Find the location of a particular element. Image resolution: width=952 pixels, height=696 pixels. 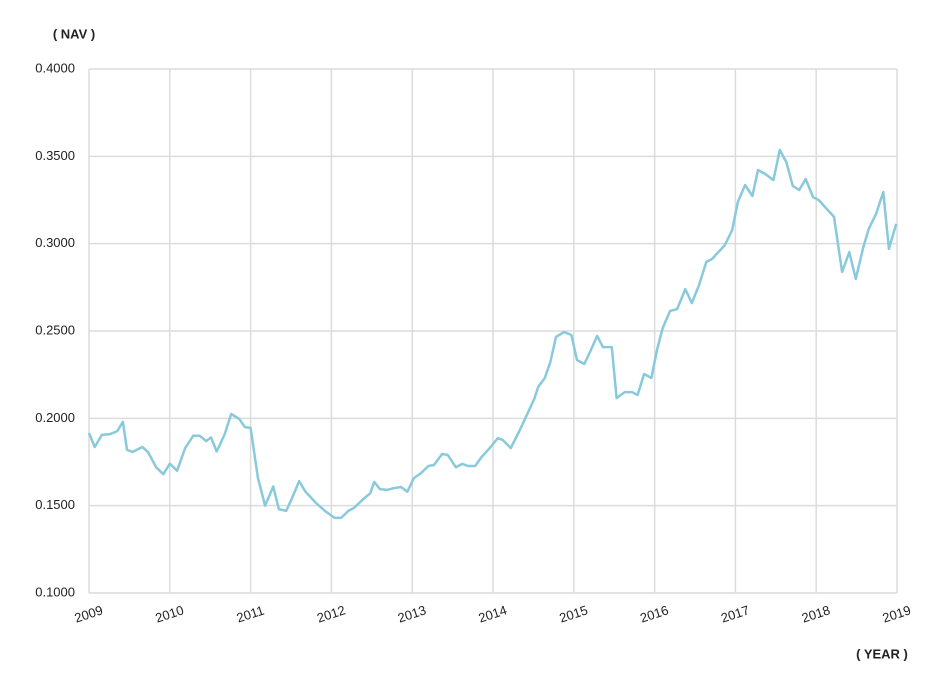

y-tick-label: 0.1000 is located at coordinates (55, 591).